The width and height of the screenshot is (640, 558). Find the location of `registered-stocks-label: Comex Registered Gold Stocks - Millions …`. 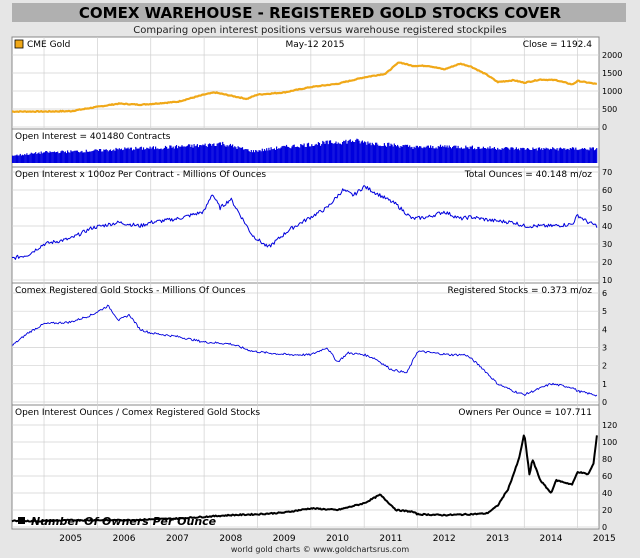

registered-stocks-label: Comex Registered Gold Stocks - Millions … is located at coordinates (130, 291).